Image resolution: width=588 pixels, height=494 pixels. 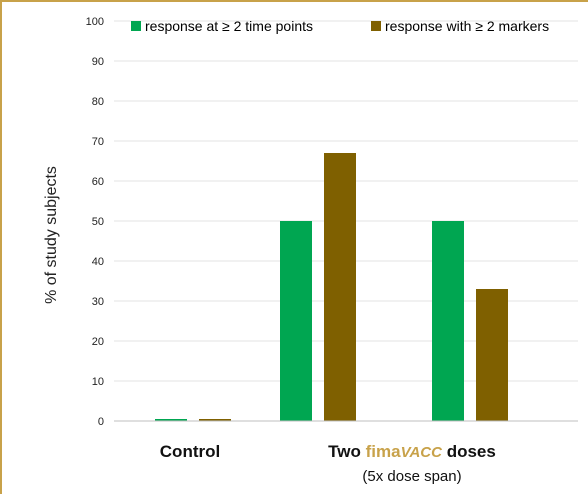 I want to click on category-label-control: Control, so click(x=190, y=451).